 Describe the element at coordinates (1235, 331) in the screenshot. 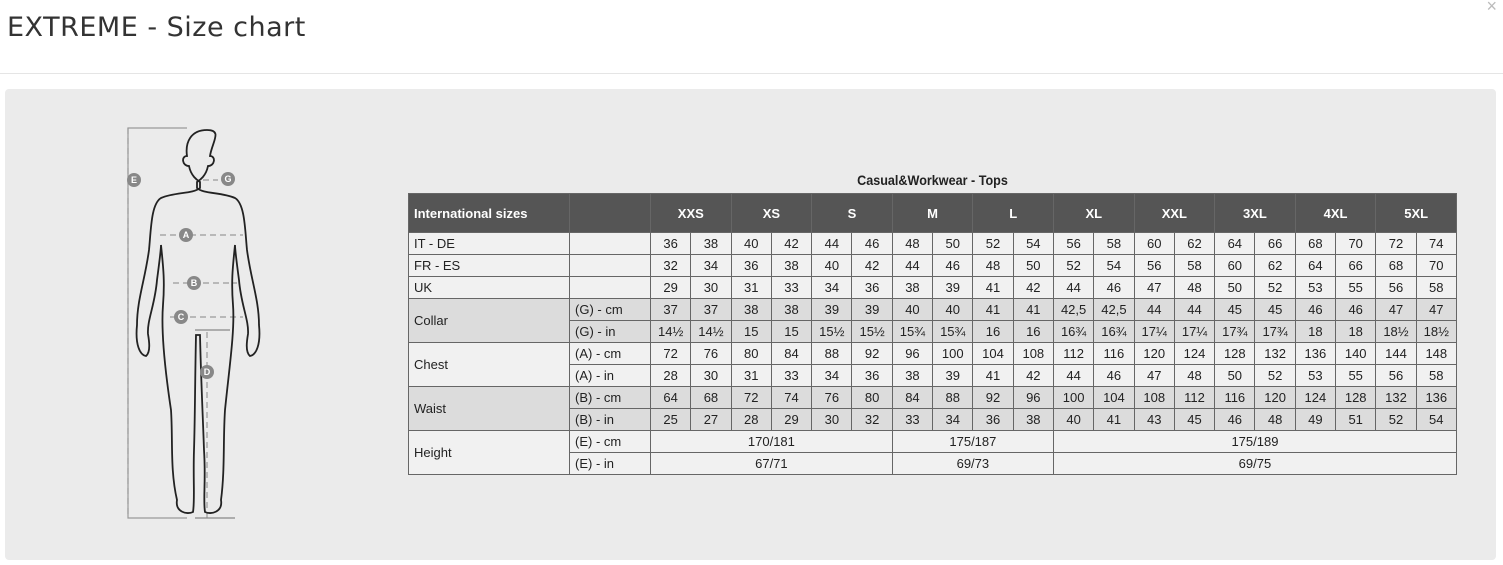

I see `size-value: 17¾` at that location.